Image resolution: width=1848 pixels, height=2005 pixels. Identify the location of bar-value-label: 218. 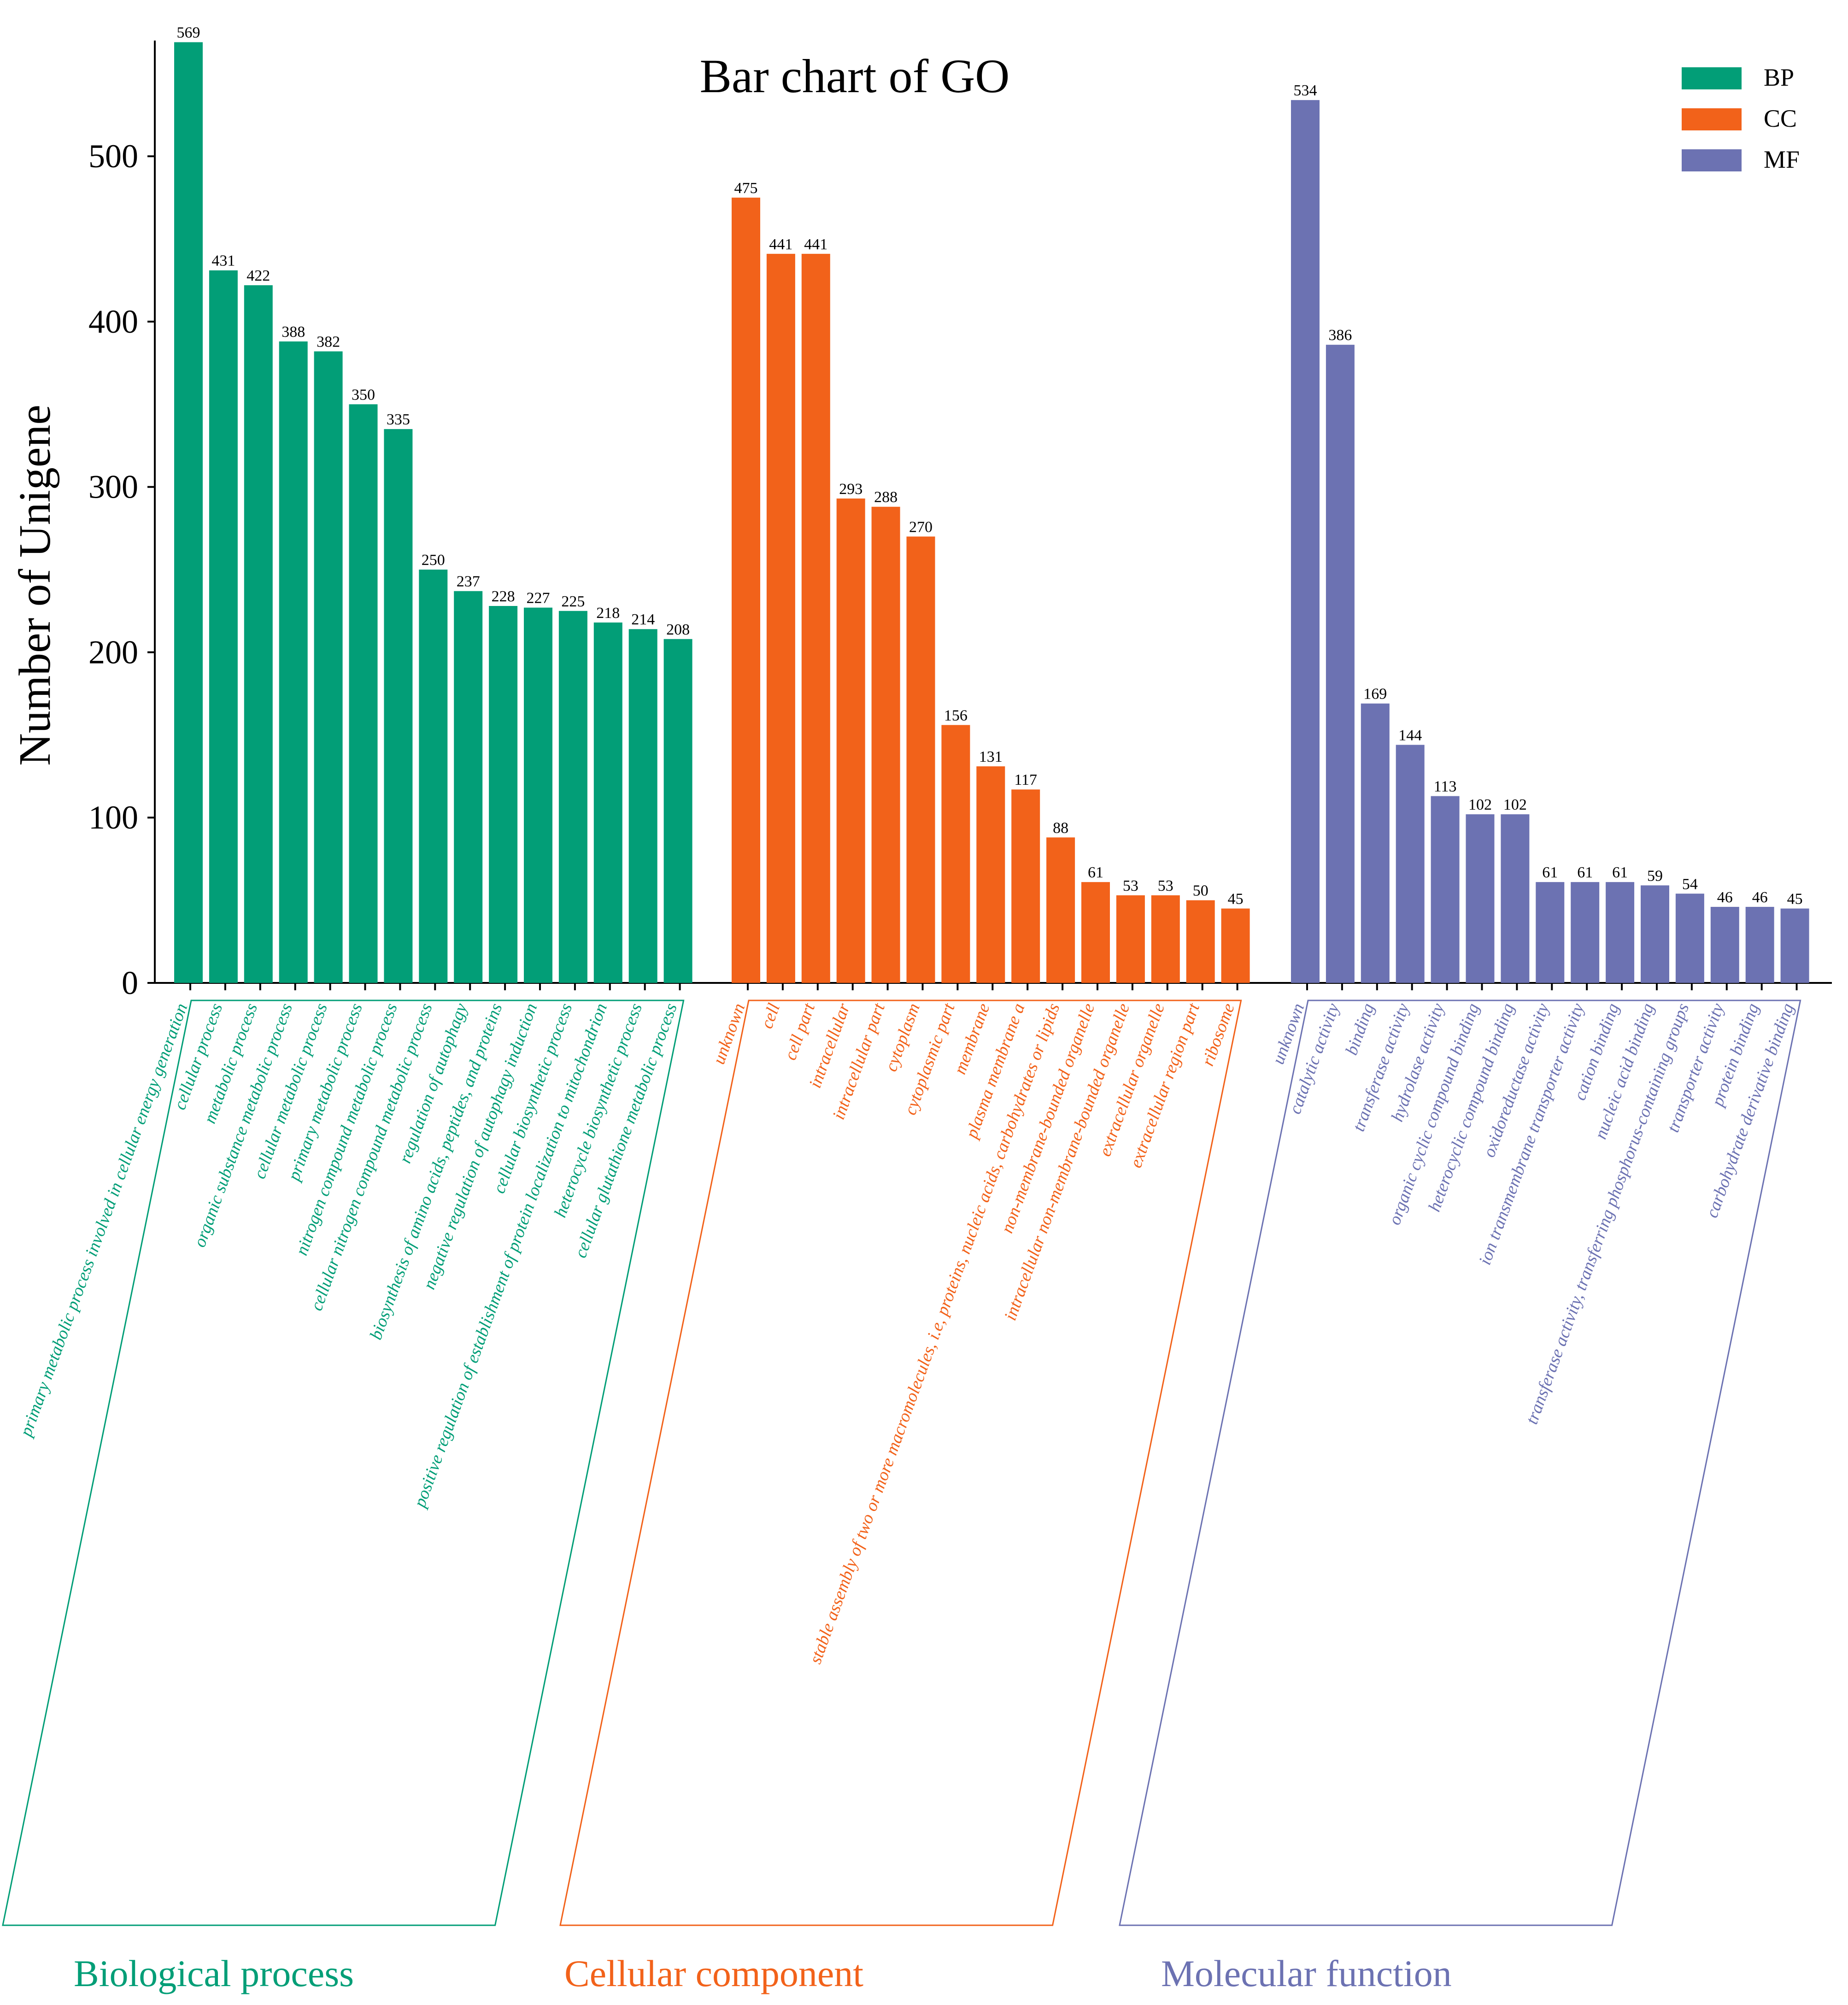
(608, 613).